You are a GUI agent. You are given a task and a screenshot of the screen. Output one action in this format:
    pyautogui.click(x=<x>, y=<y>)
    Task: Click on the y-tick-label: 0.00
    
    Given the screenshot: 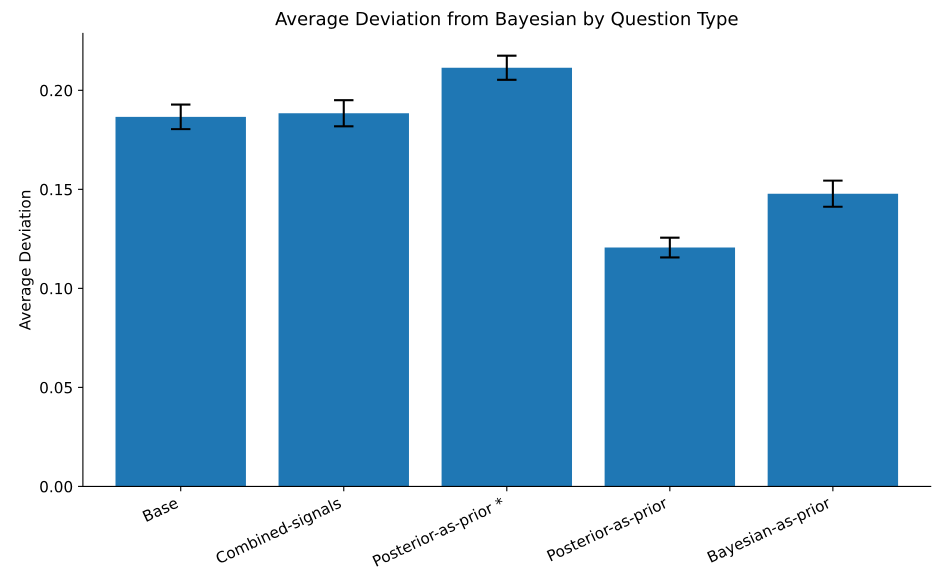 What is the action you would take?
    pyautogui.click(x=56, y=486)
    